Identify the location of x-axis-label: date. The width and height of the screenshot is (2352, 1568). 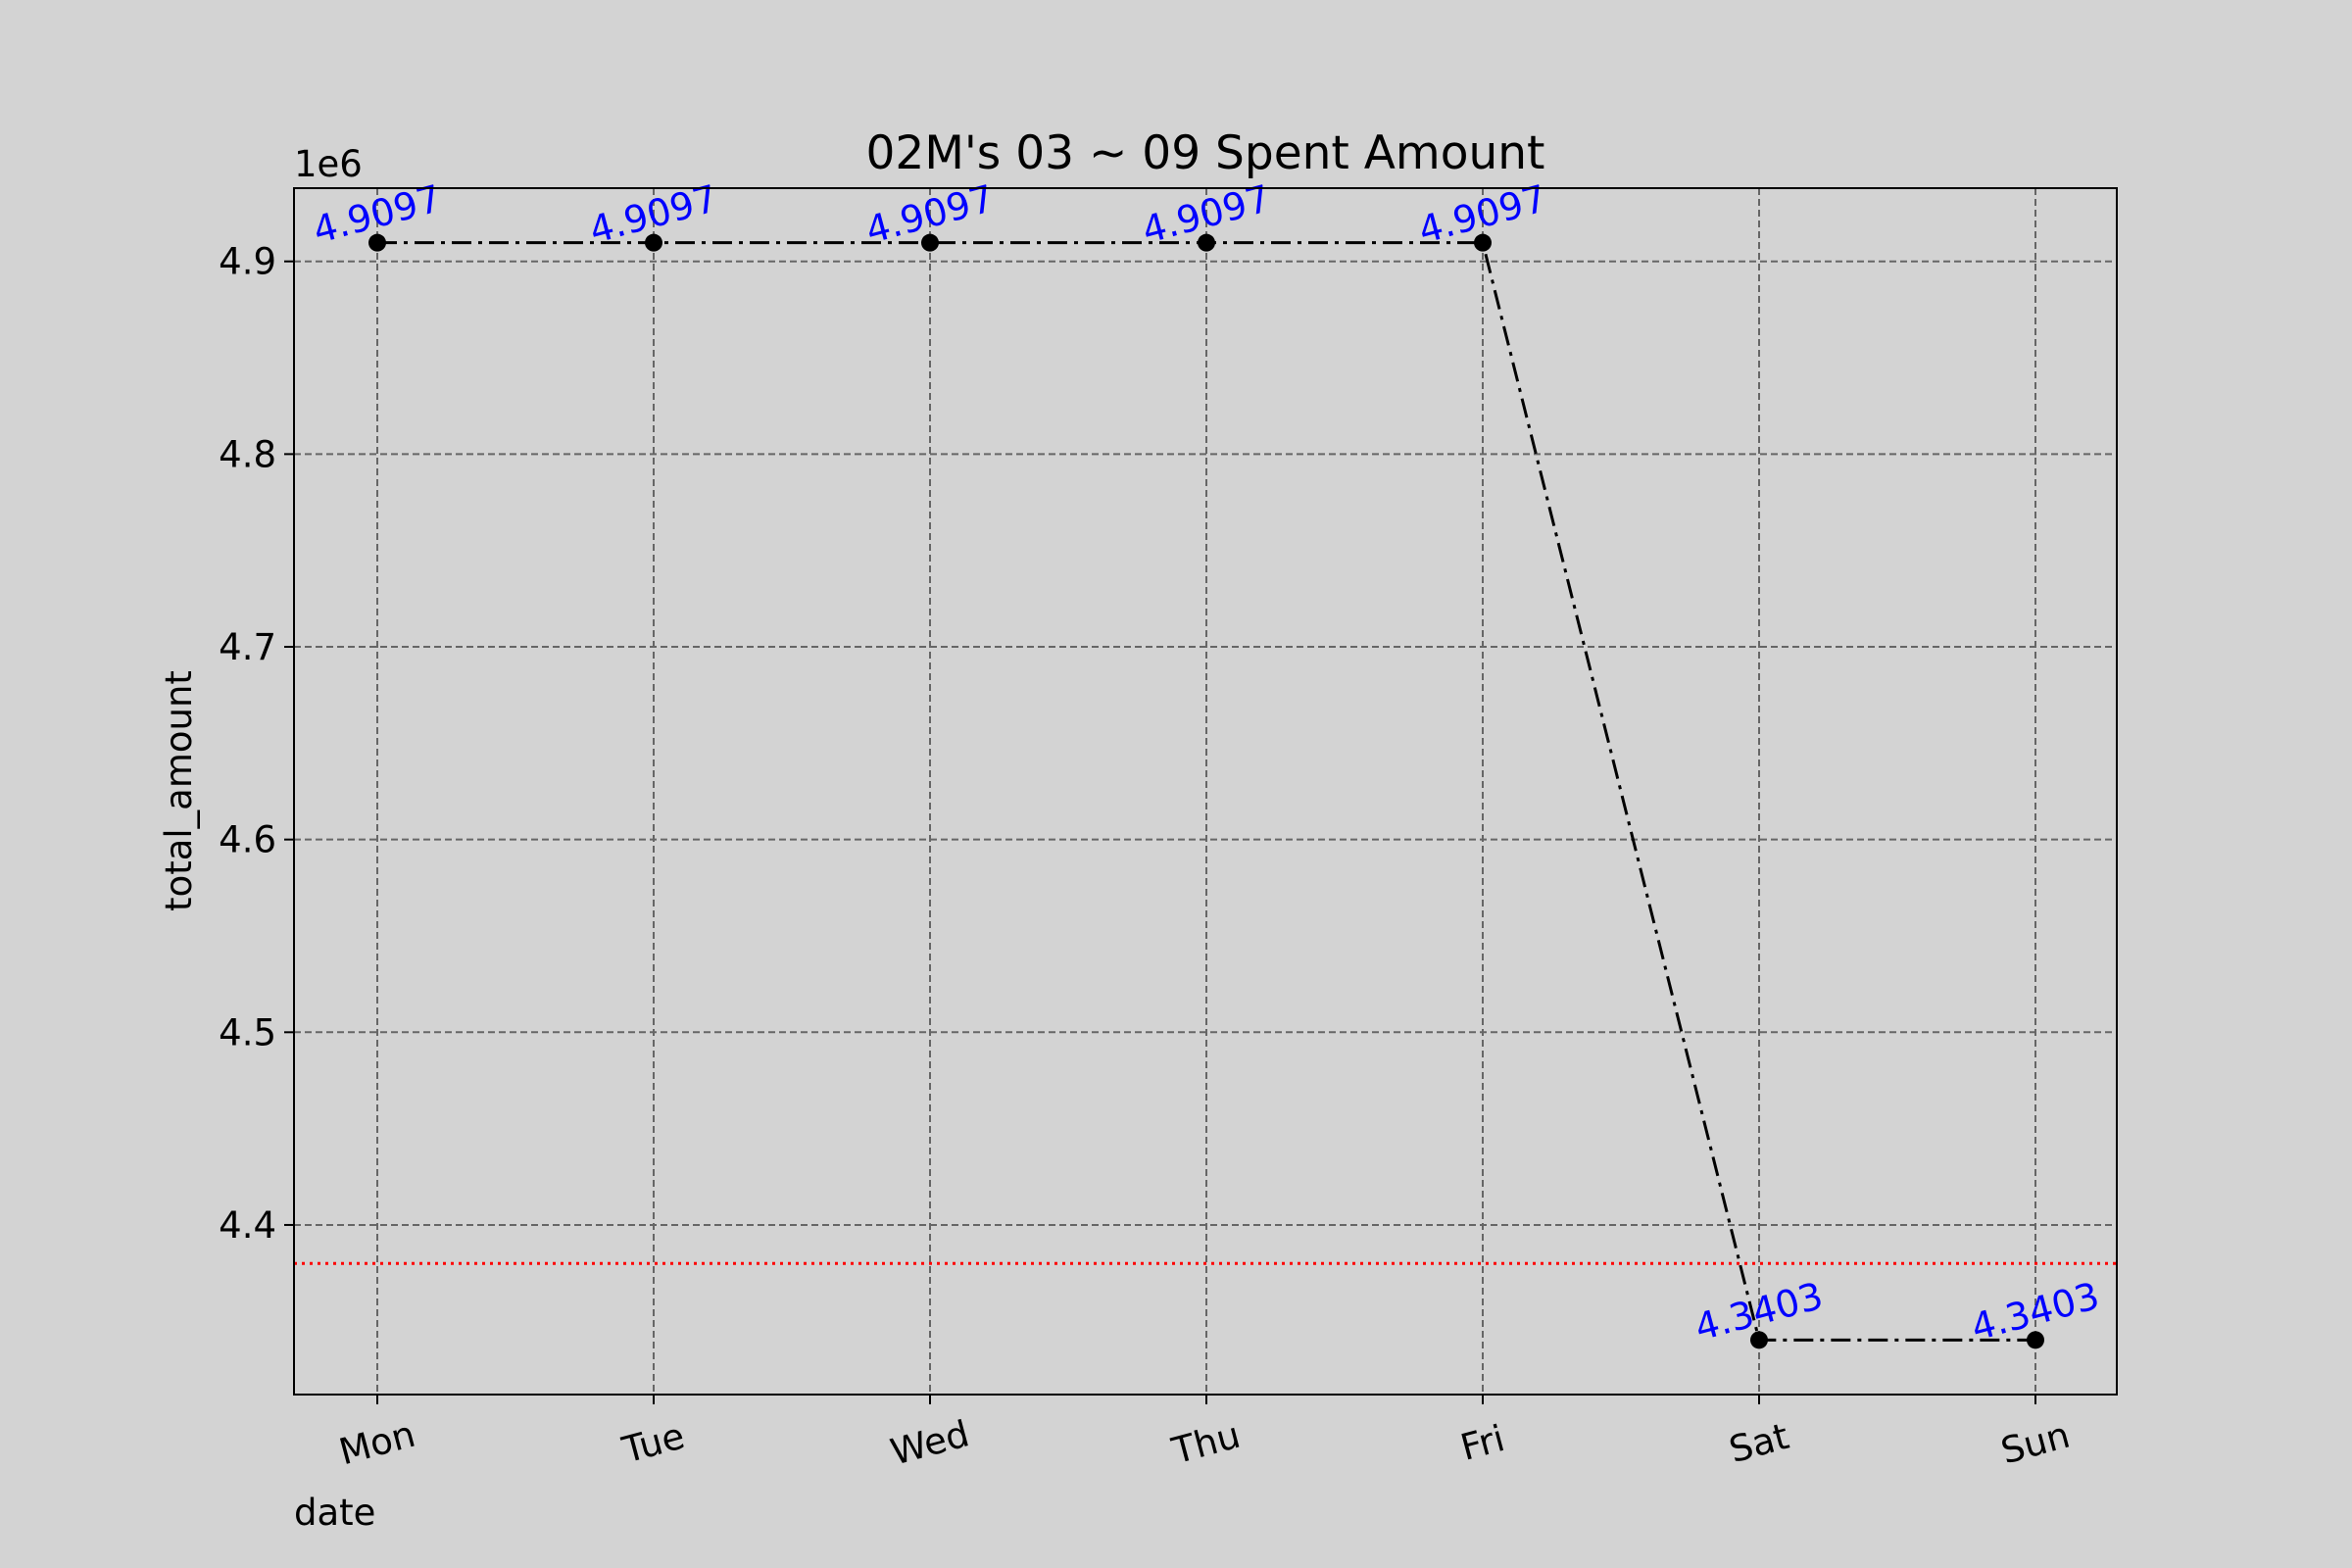
(334, 1513).